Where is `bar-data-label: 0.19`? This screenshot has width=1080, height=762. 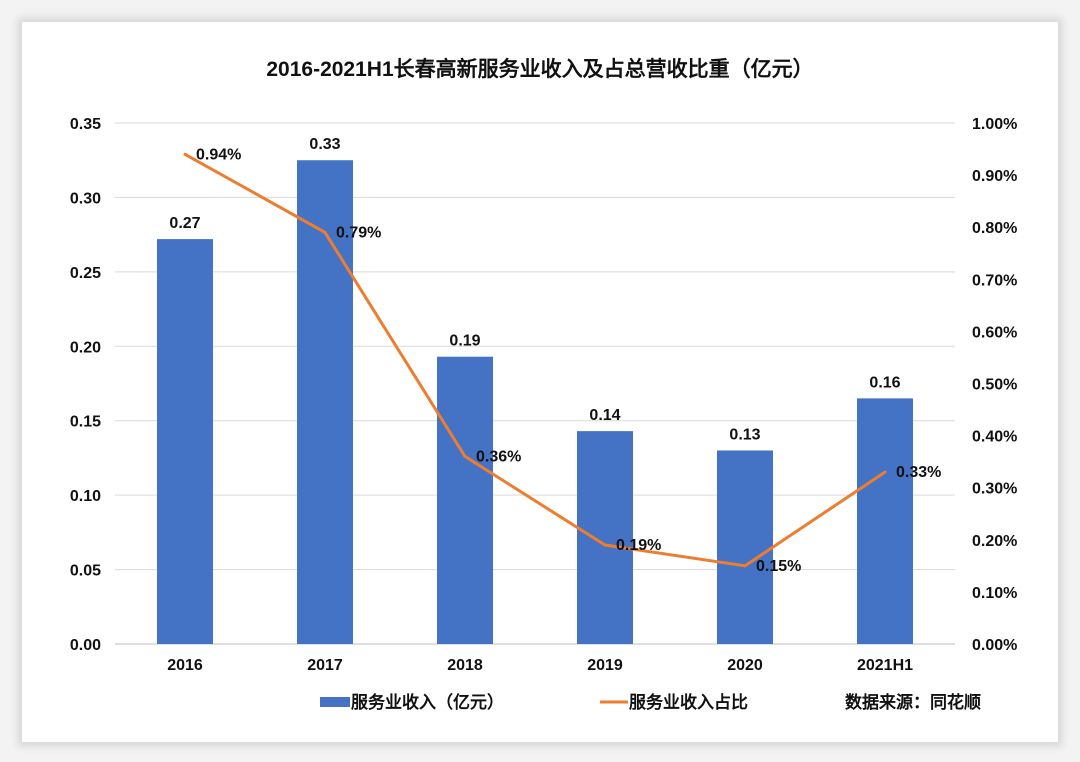 bar-data-label: 0.19 is located at coordinates (464, 341).